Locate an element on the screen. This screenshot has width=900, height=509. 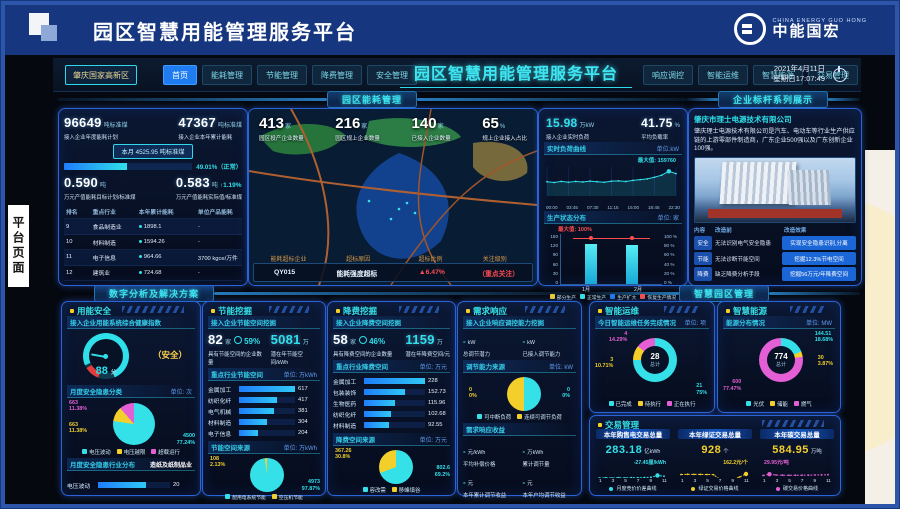
kpi-unit: 元/kWh is located at coordinates (476, 453).